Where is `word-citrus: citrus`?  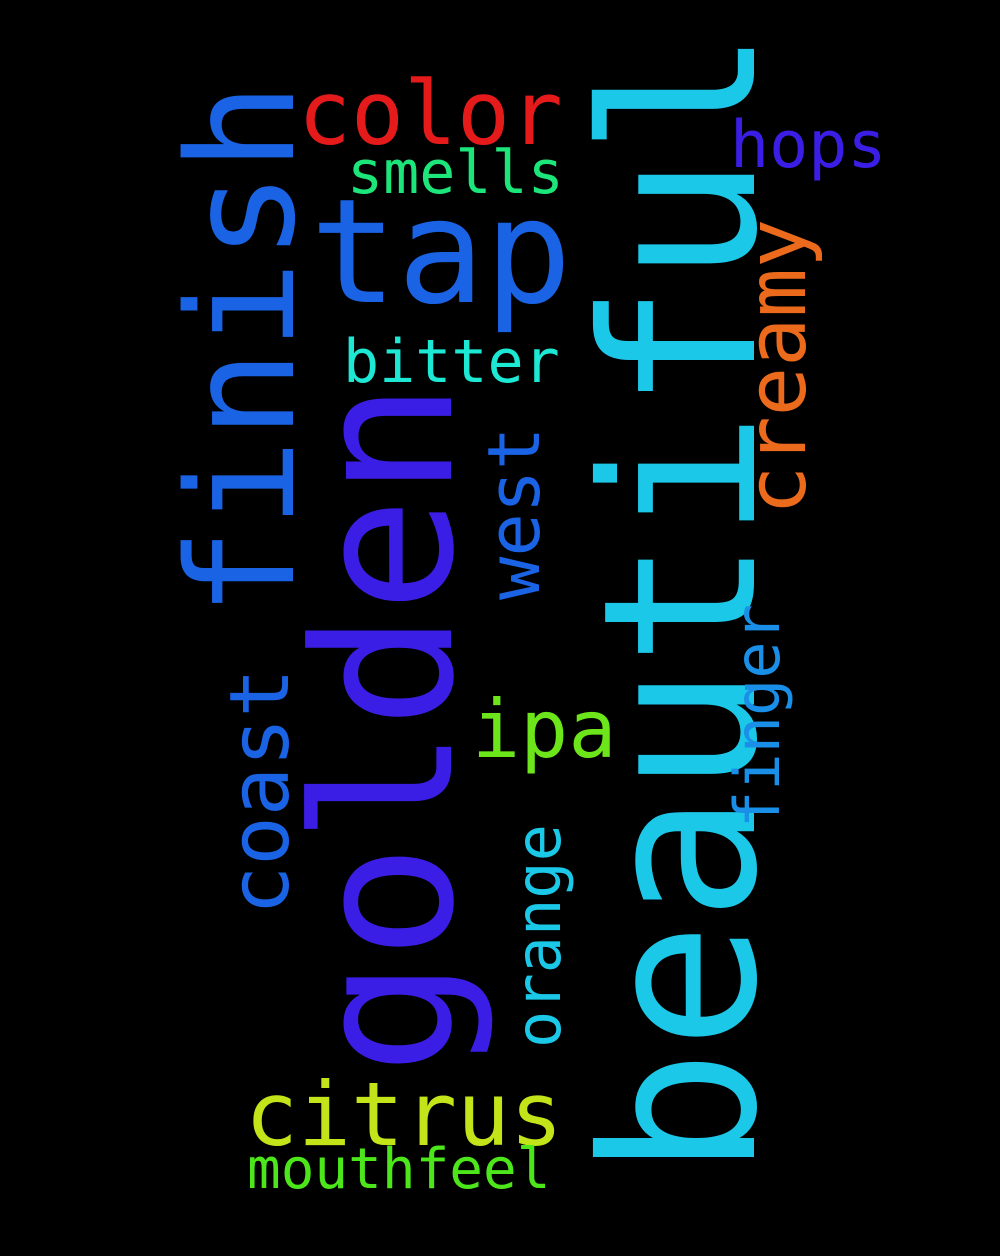 word-citrus: citrus is located at coordinates (404, 1114).